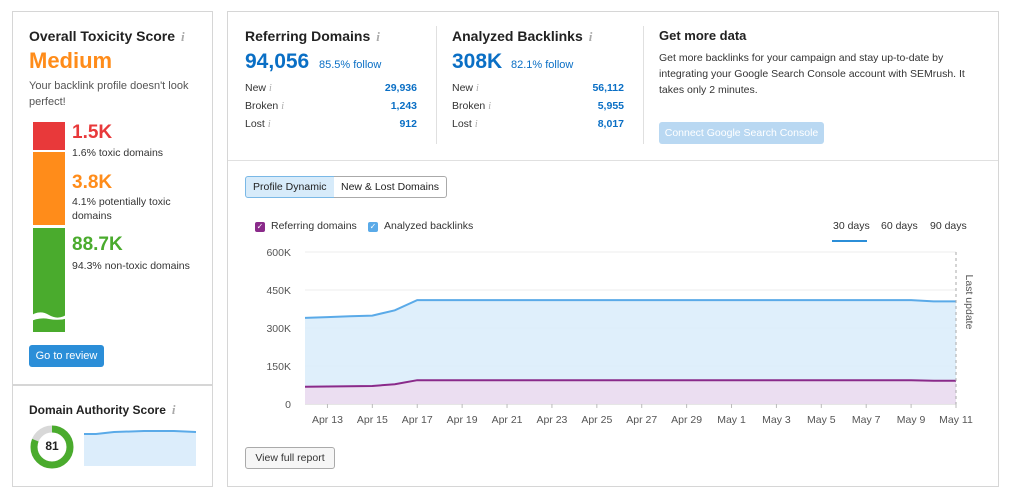 The image size is (1010, 496). What do you see at coordinates (596, 420) in the screenshot?
I see `x-tick-label: Apr 25` at bounding box center [596, 420].